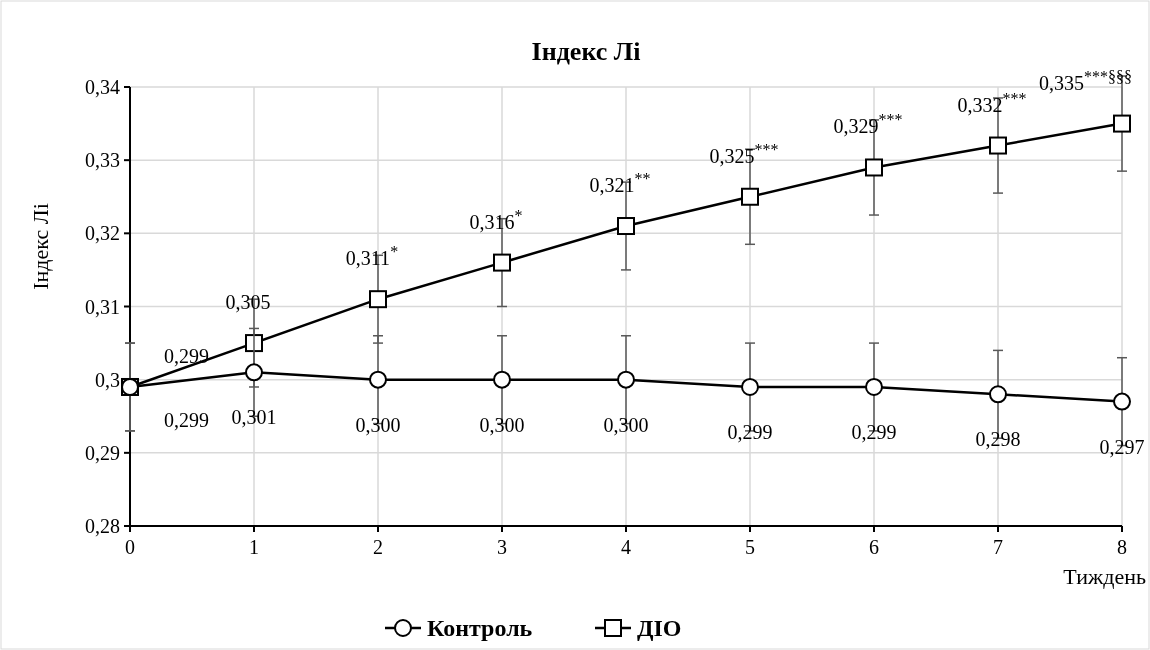 The width and height of the screenshot is (1150, 650). I want to click on x-tick-label: 0, so click(130, 547).